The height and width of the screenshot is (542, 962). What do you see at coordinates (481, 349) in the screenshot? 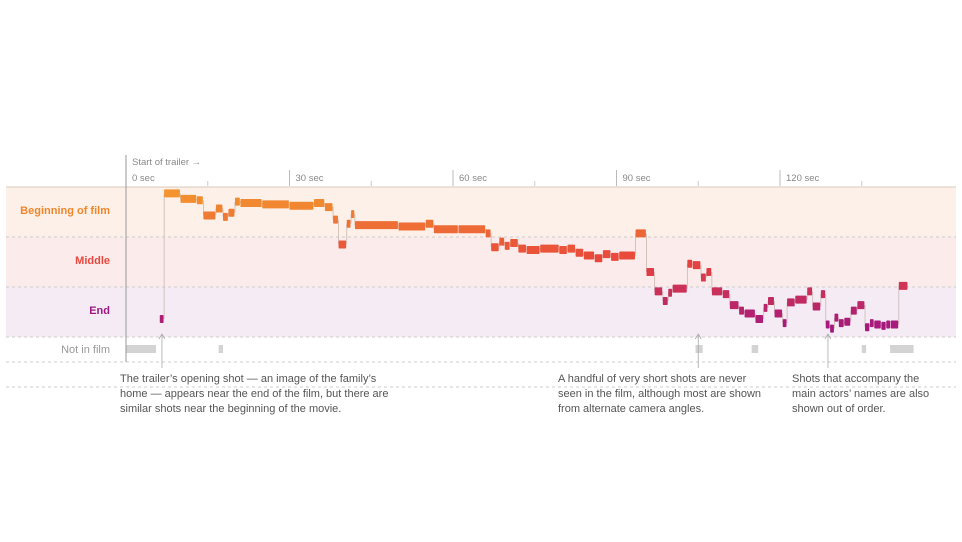
I see `band-notinfilm` at bounding box center [481, 349].